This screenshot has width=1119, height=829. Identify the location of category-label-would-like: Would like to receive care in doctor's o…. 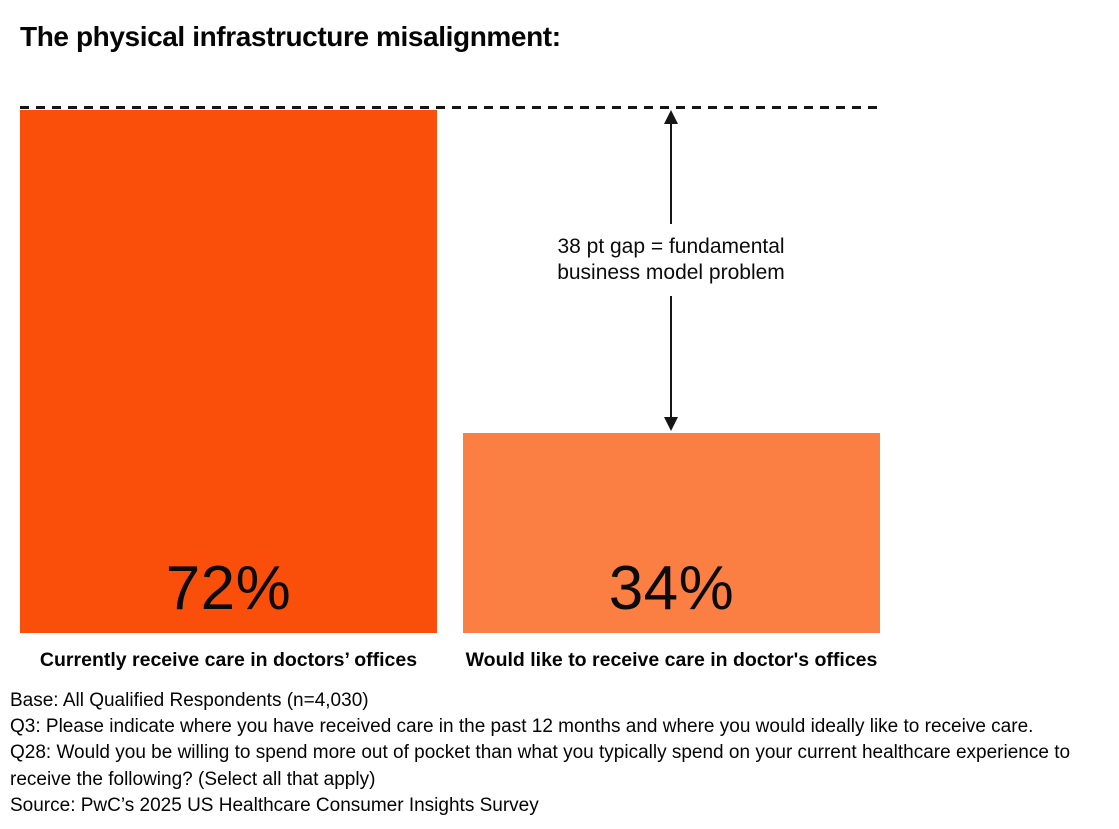
(671, 660).